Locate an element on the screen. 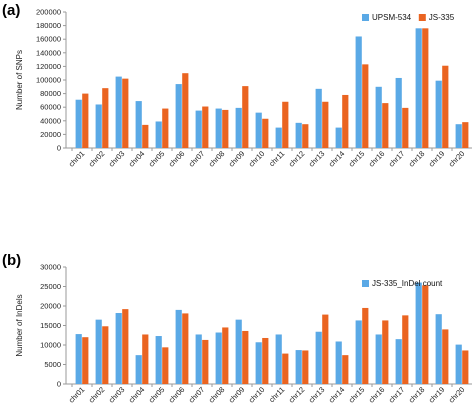 Image resolution: width=474 pixels, height=409 pixels. legend-label: UPSM-534 is located at coordinates (392, 17).